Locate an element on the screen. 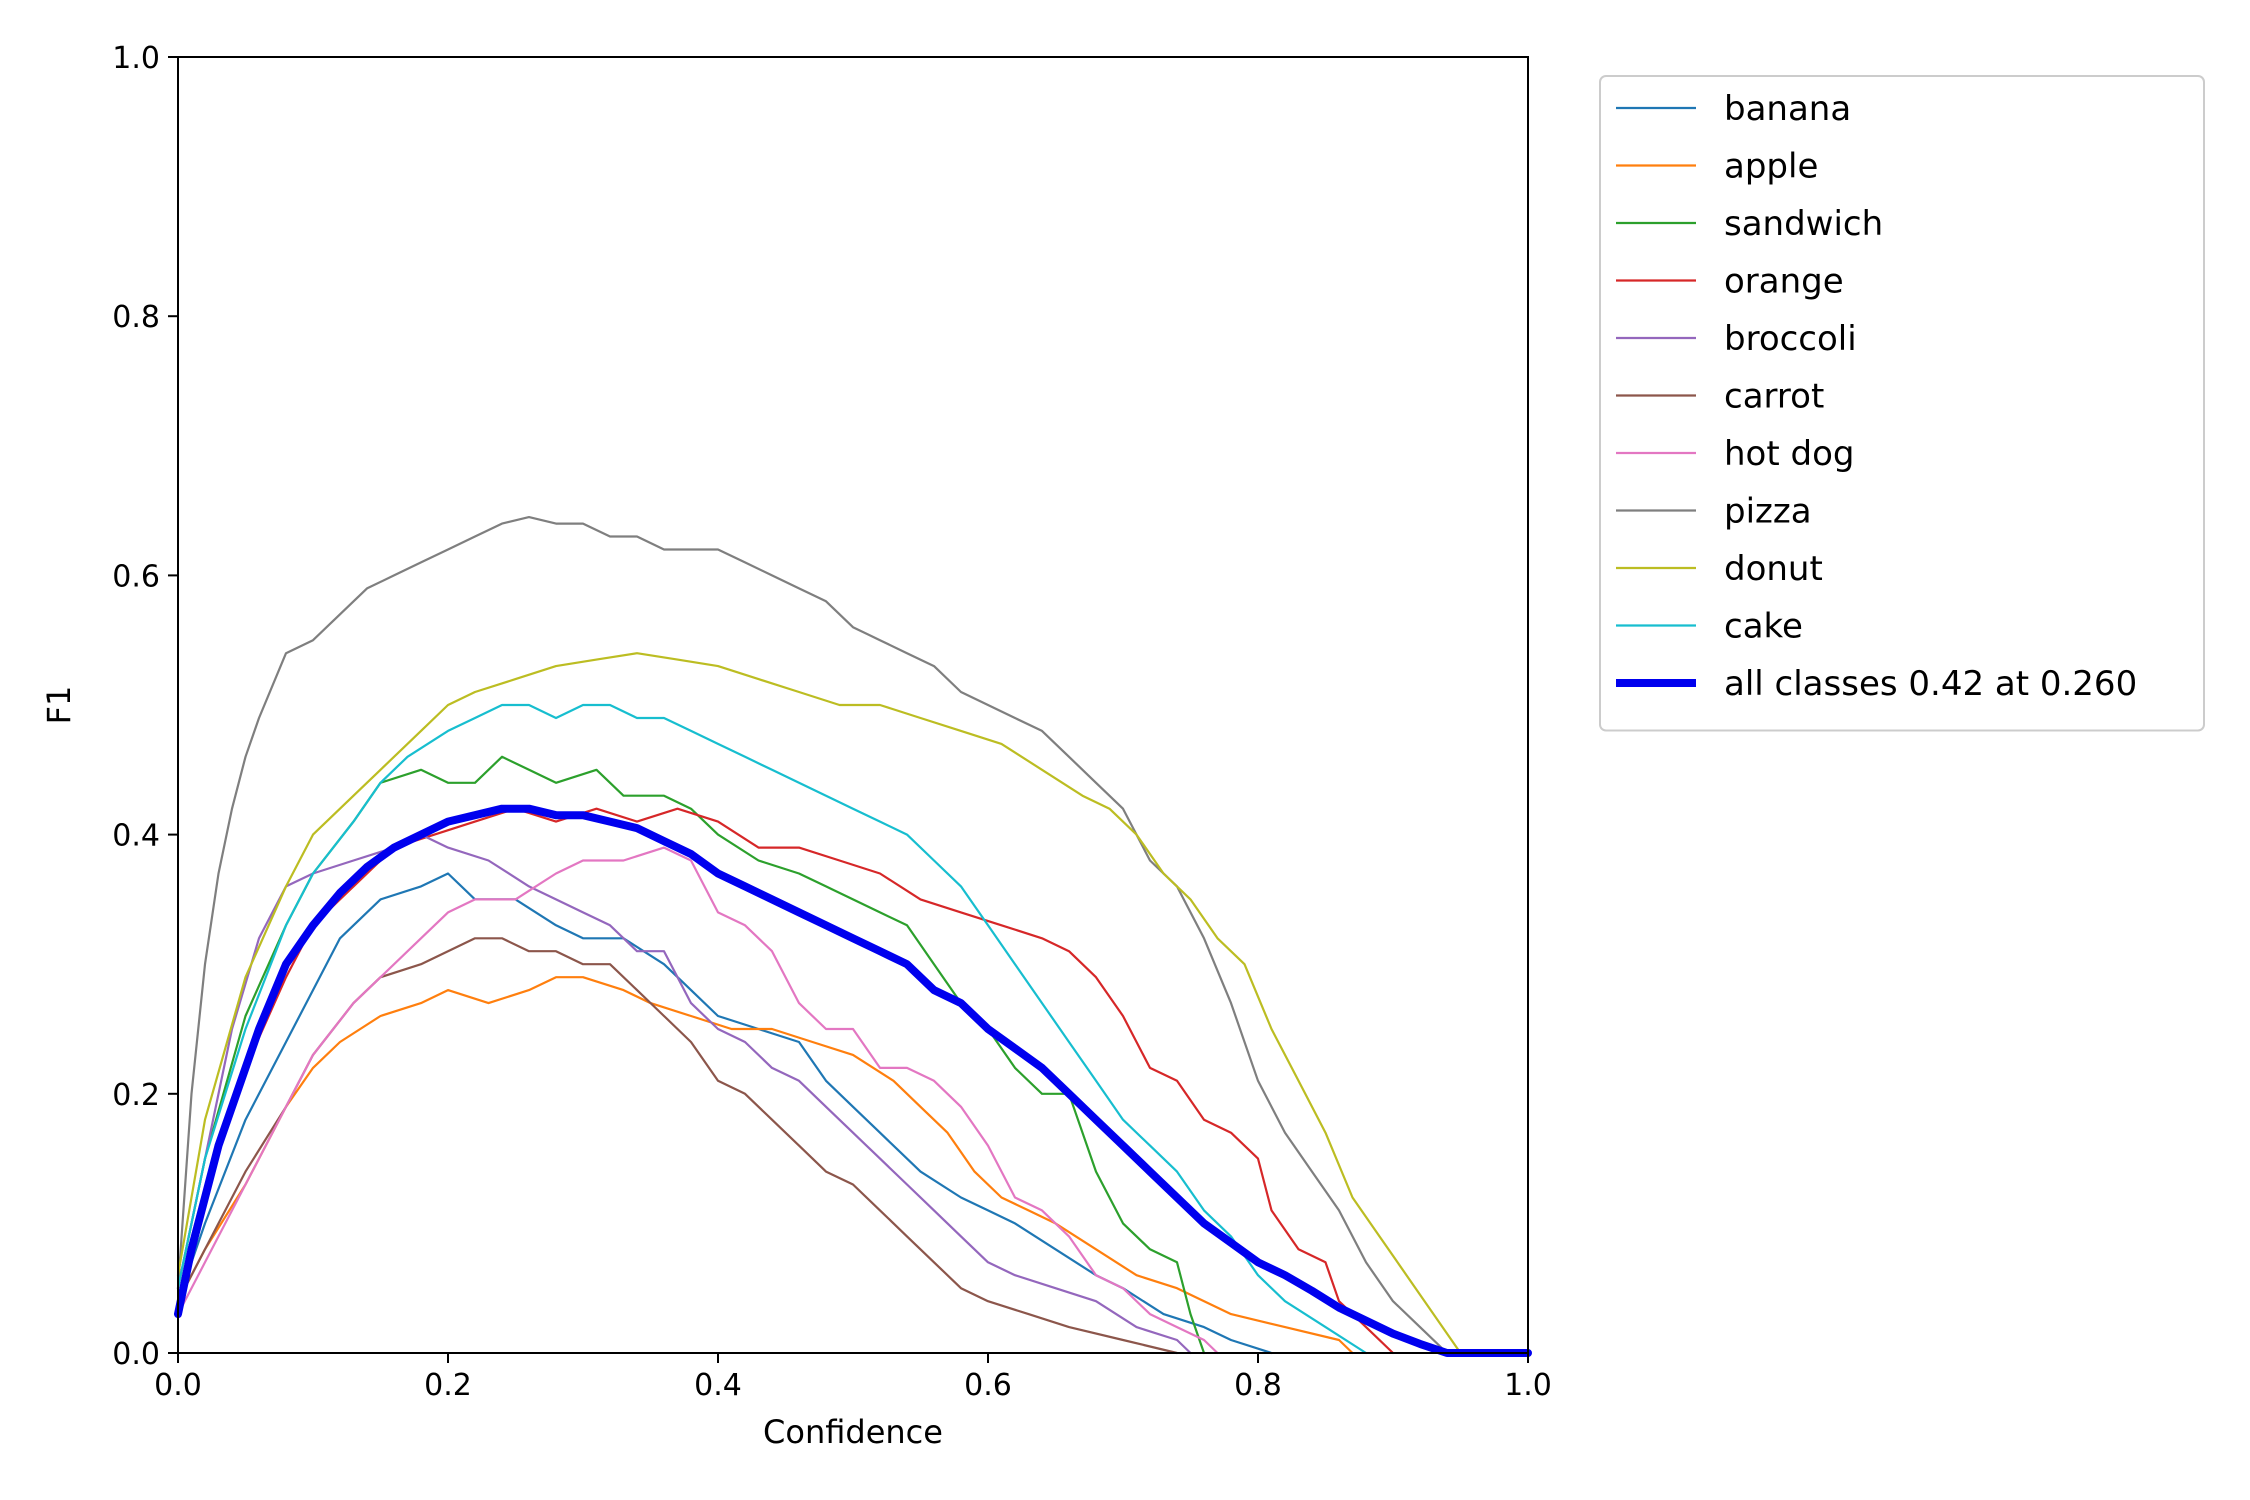 Image resolution: width=2250 pixels, height=1500 pixels. y-tick-label: 0.8 is located at coordinates (136, 317).